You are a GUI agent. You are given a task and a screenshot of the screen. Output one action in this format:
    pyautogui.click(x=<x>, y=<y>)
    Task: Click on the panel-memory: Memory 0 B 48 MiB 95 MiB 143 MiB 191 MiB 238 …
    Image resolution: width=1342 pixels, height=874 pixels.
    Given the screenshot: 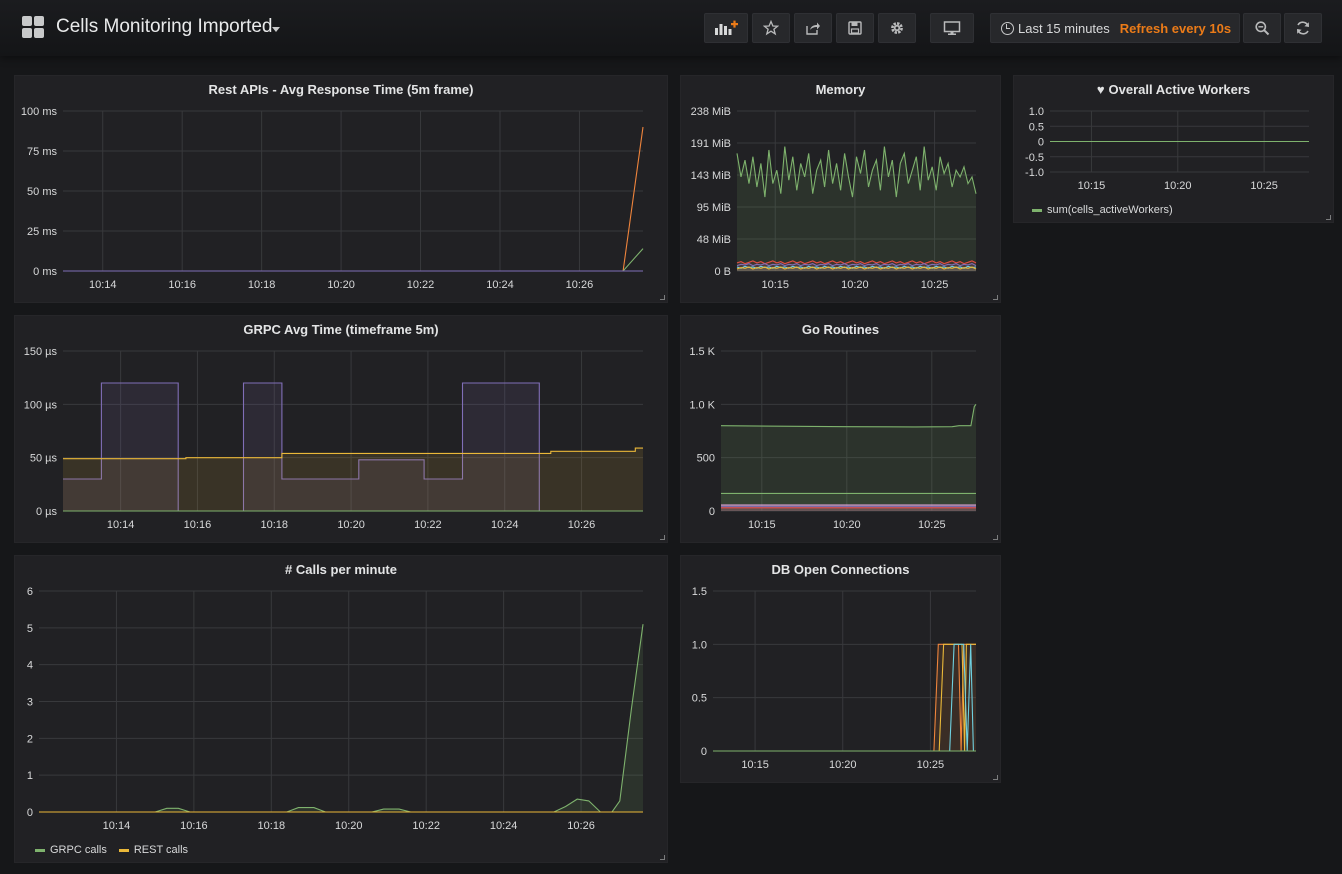 What is the action you would take?
    pyautogui.click(x=840, y=189)
    